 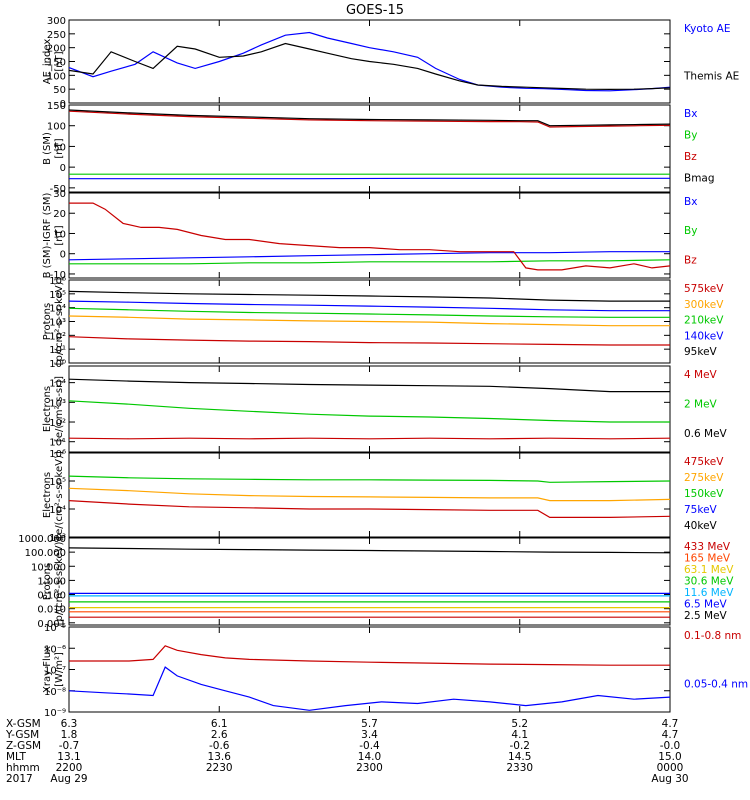 What do you see at coordinates (707, 547) in the screenshot?
I see `protons2-legend-0: 433 MeV` at bounding box center [707, 547].